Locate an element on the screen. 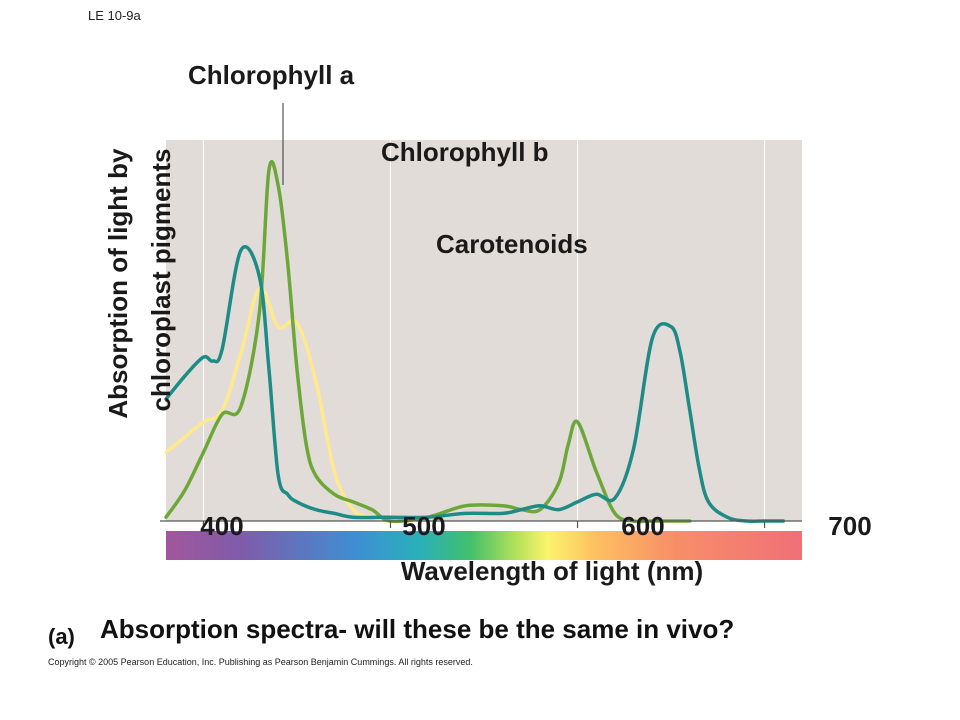 Image resolution: width=960 pixels, height=720 pixels. figure-code: LE 10-9a is located at coordinates (114, 15).